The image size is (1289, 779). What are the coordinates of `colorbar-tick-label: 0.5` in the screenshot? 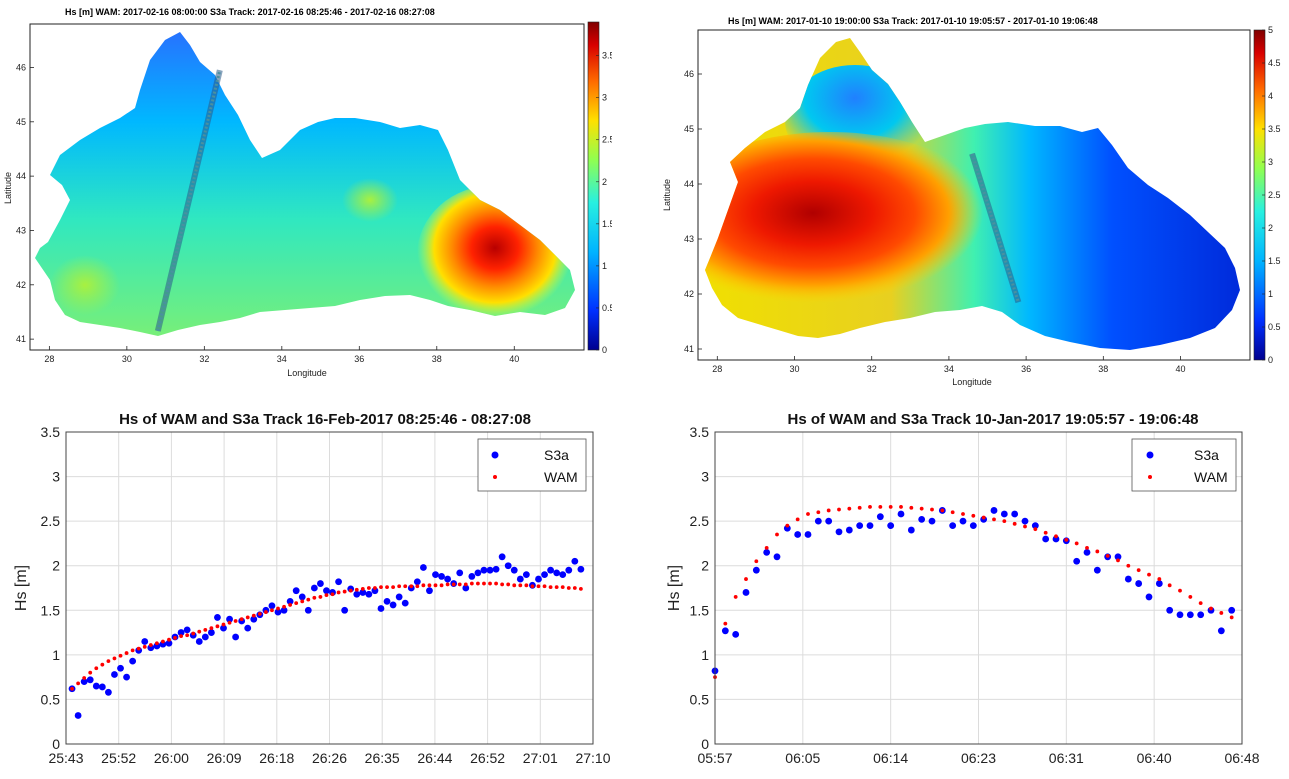 It's located at (1274, 327).